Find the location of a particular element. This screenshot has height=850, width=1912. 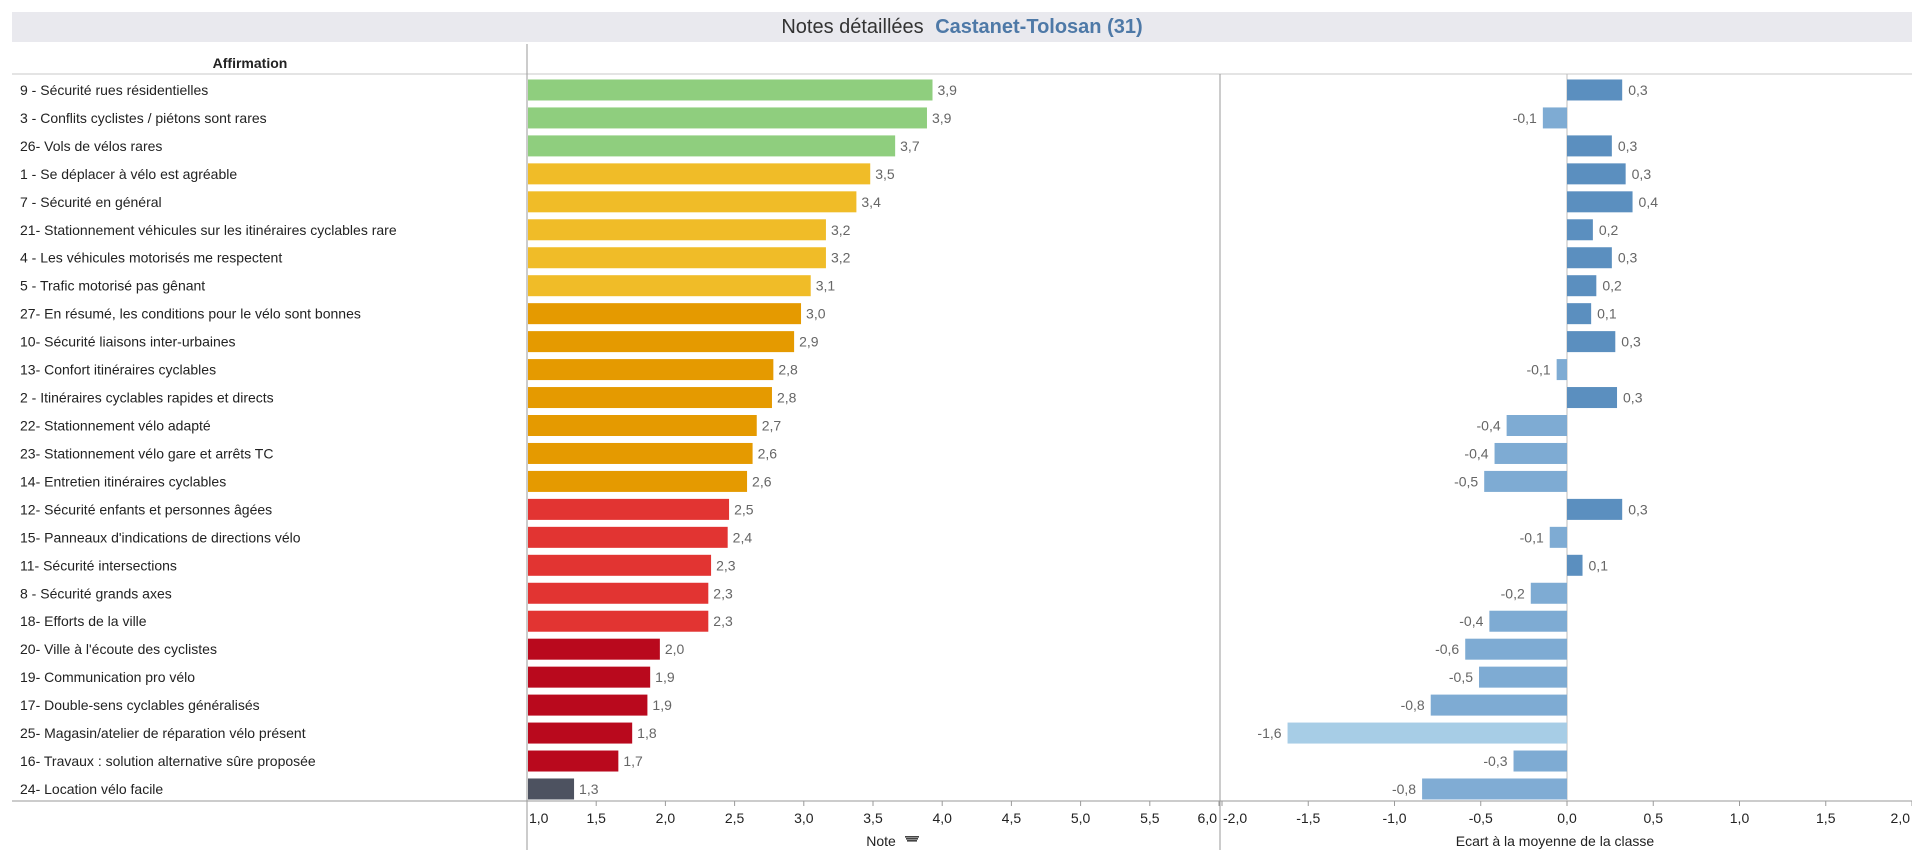

chart-title-city: Castanet-Tolosan (31) is located at coordinates (1039, 27).